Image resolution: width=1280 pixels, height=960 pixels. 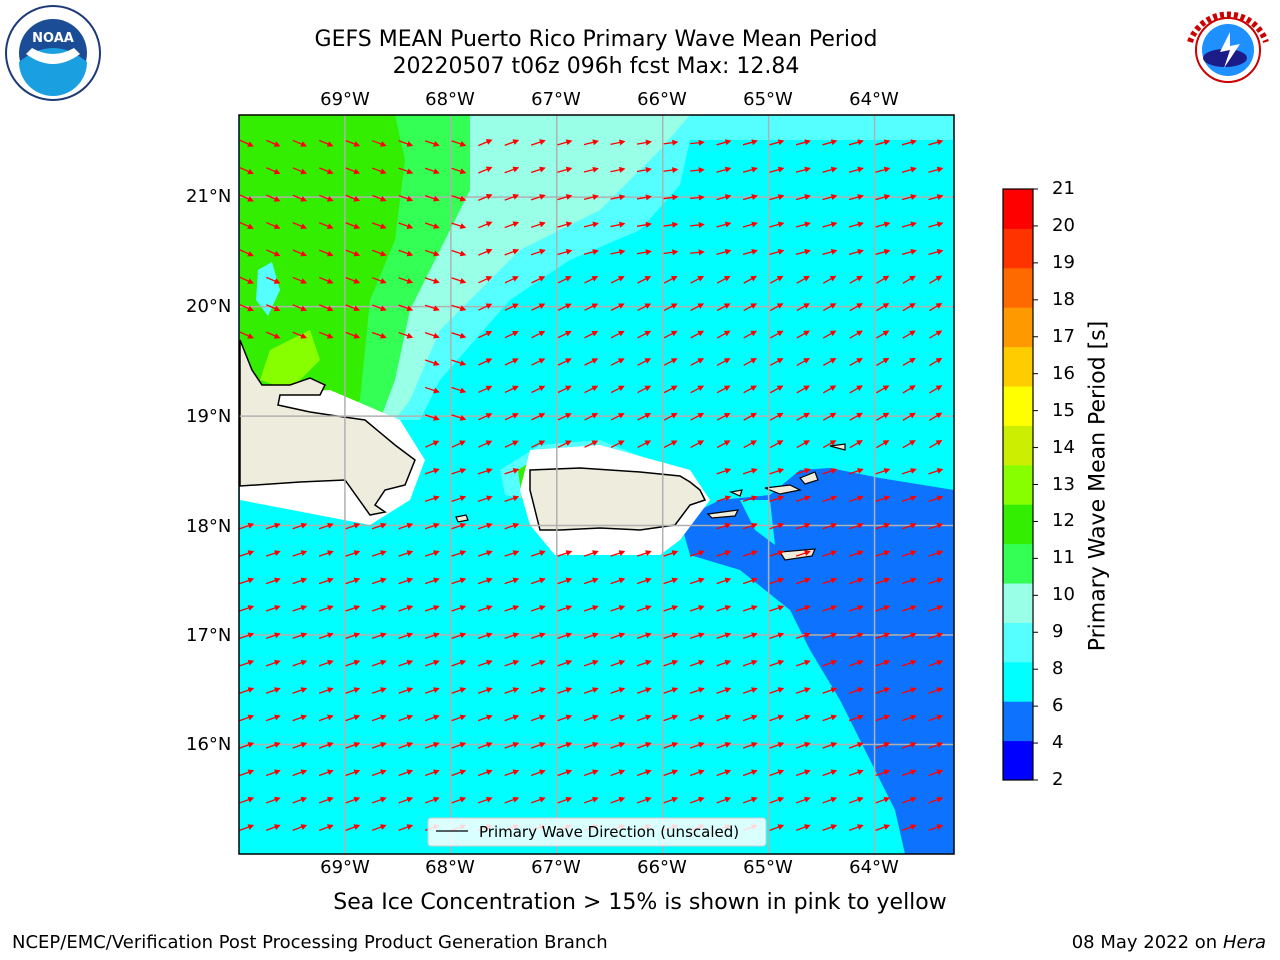 I want to click on colorbar-tick-label: 4, so click(x=1058, y=743).